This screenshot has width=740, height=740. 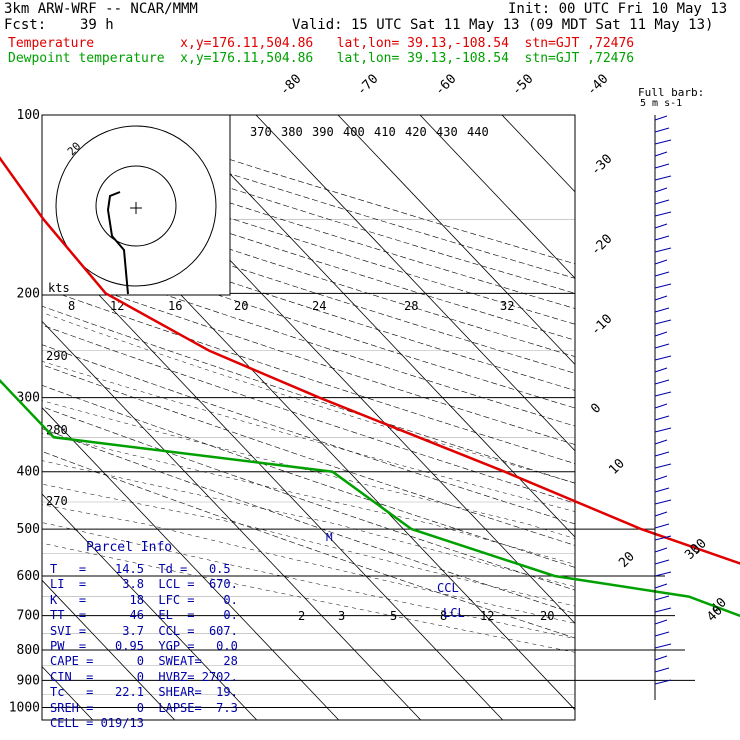 I want to click on parcel-info-row: CELL = 019/13, so click(x=97, y=723).